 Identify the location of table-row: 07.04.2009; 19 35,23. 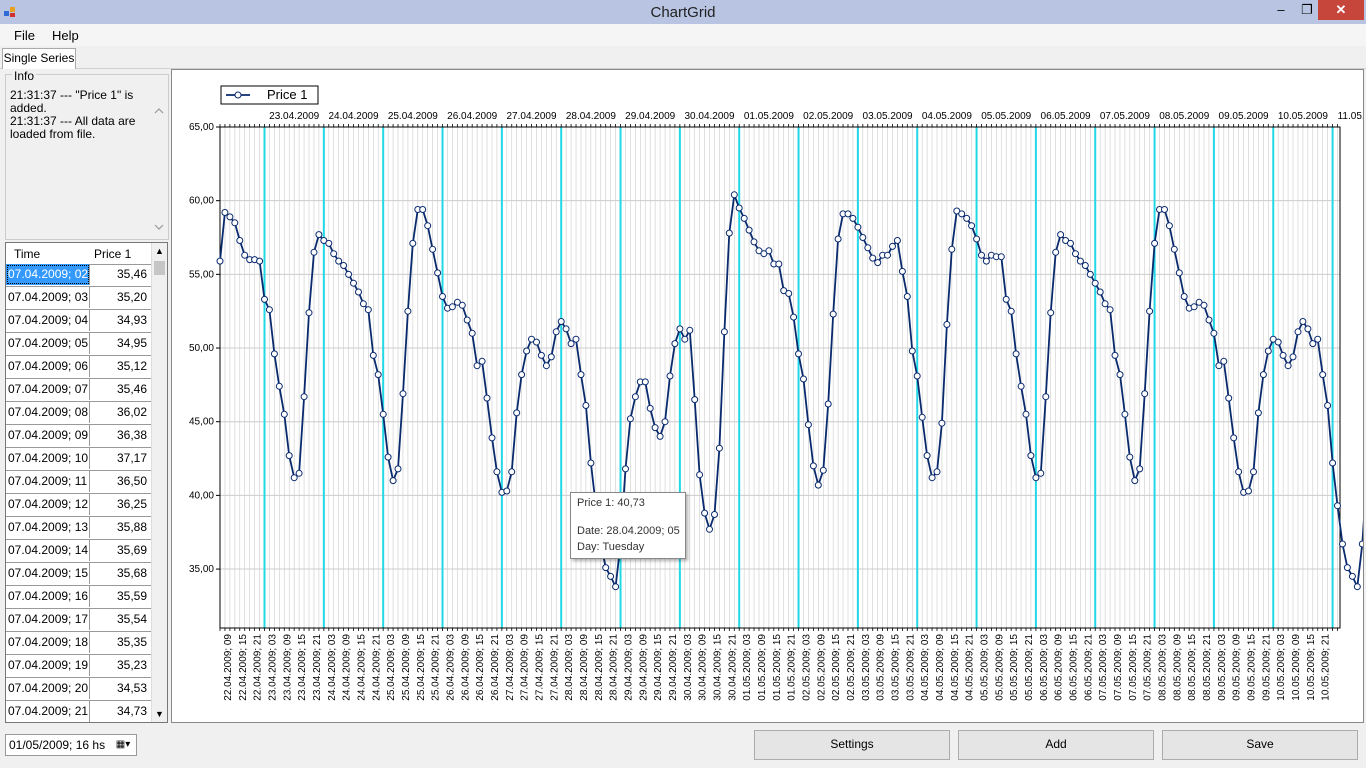
(78, 666).